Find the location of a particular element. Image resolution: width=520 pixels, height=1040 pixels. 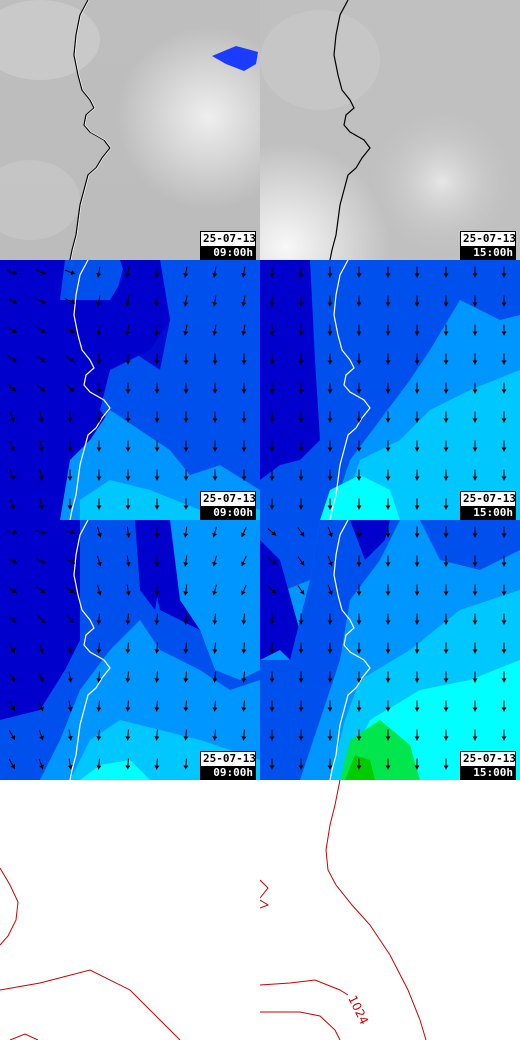

time-label: 15:00h is located at coordinates (488, 253).